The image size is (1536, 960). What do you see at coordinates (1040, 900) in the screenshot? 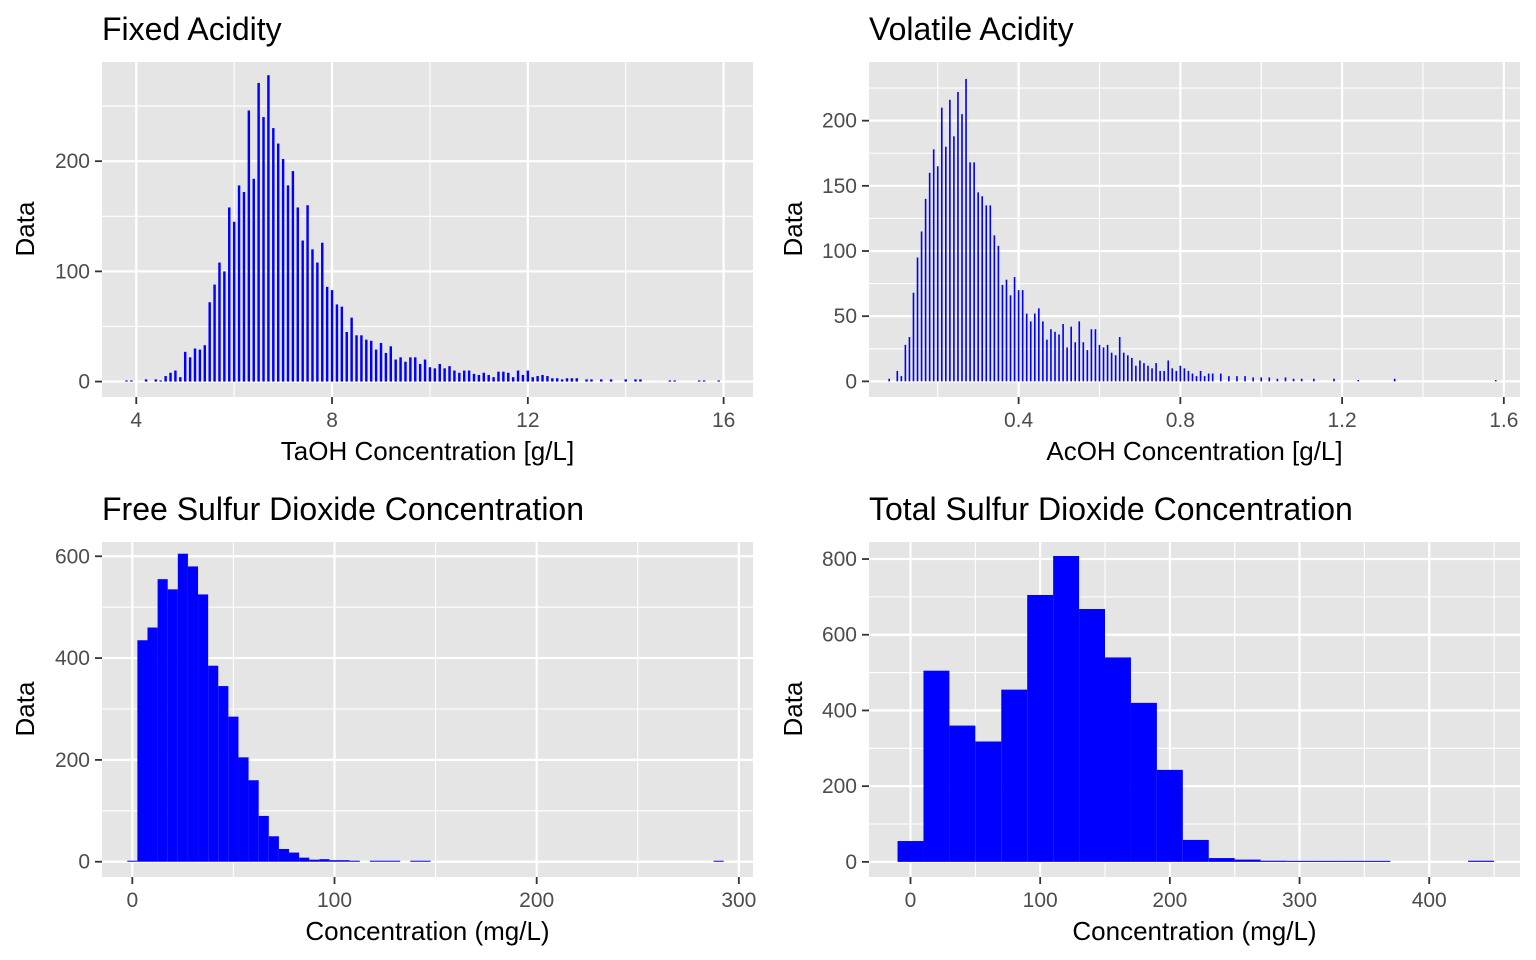
I see `x-tick-label: 100` at bounding box center [1040, 900].